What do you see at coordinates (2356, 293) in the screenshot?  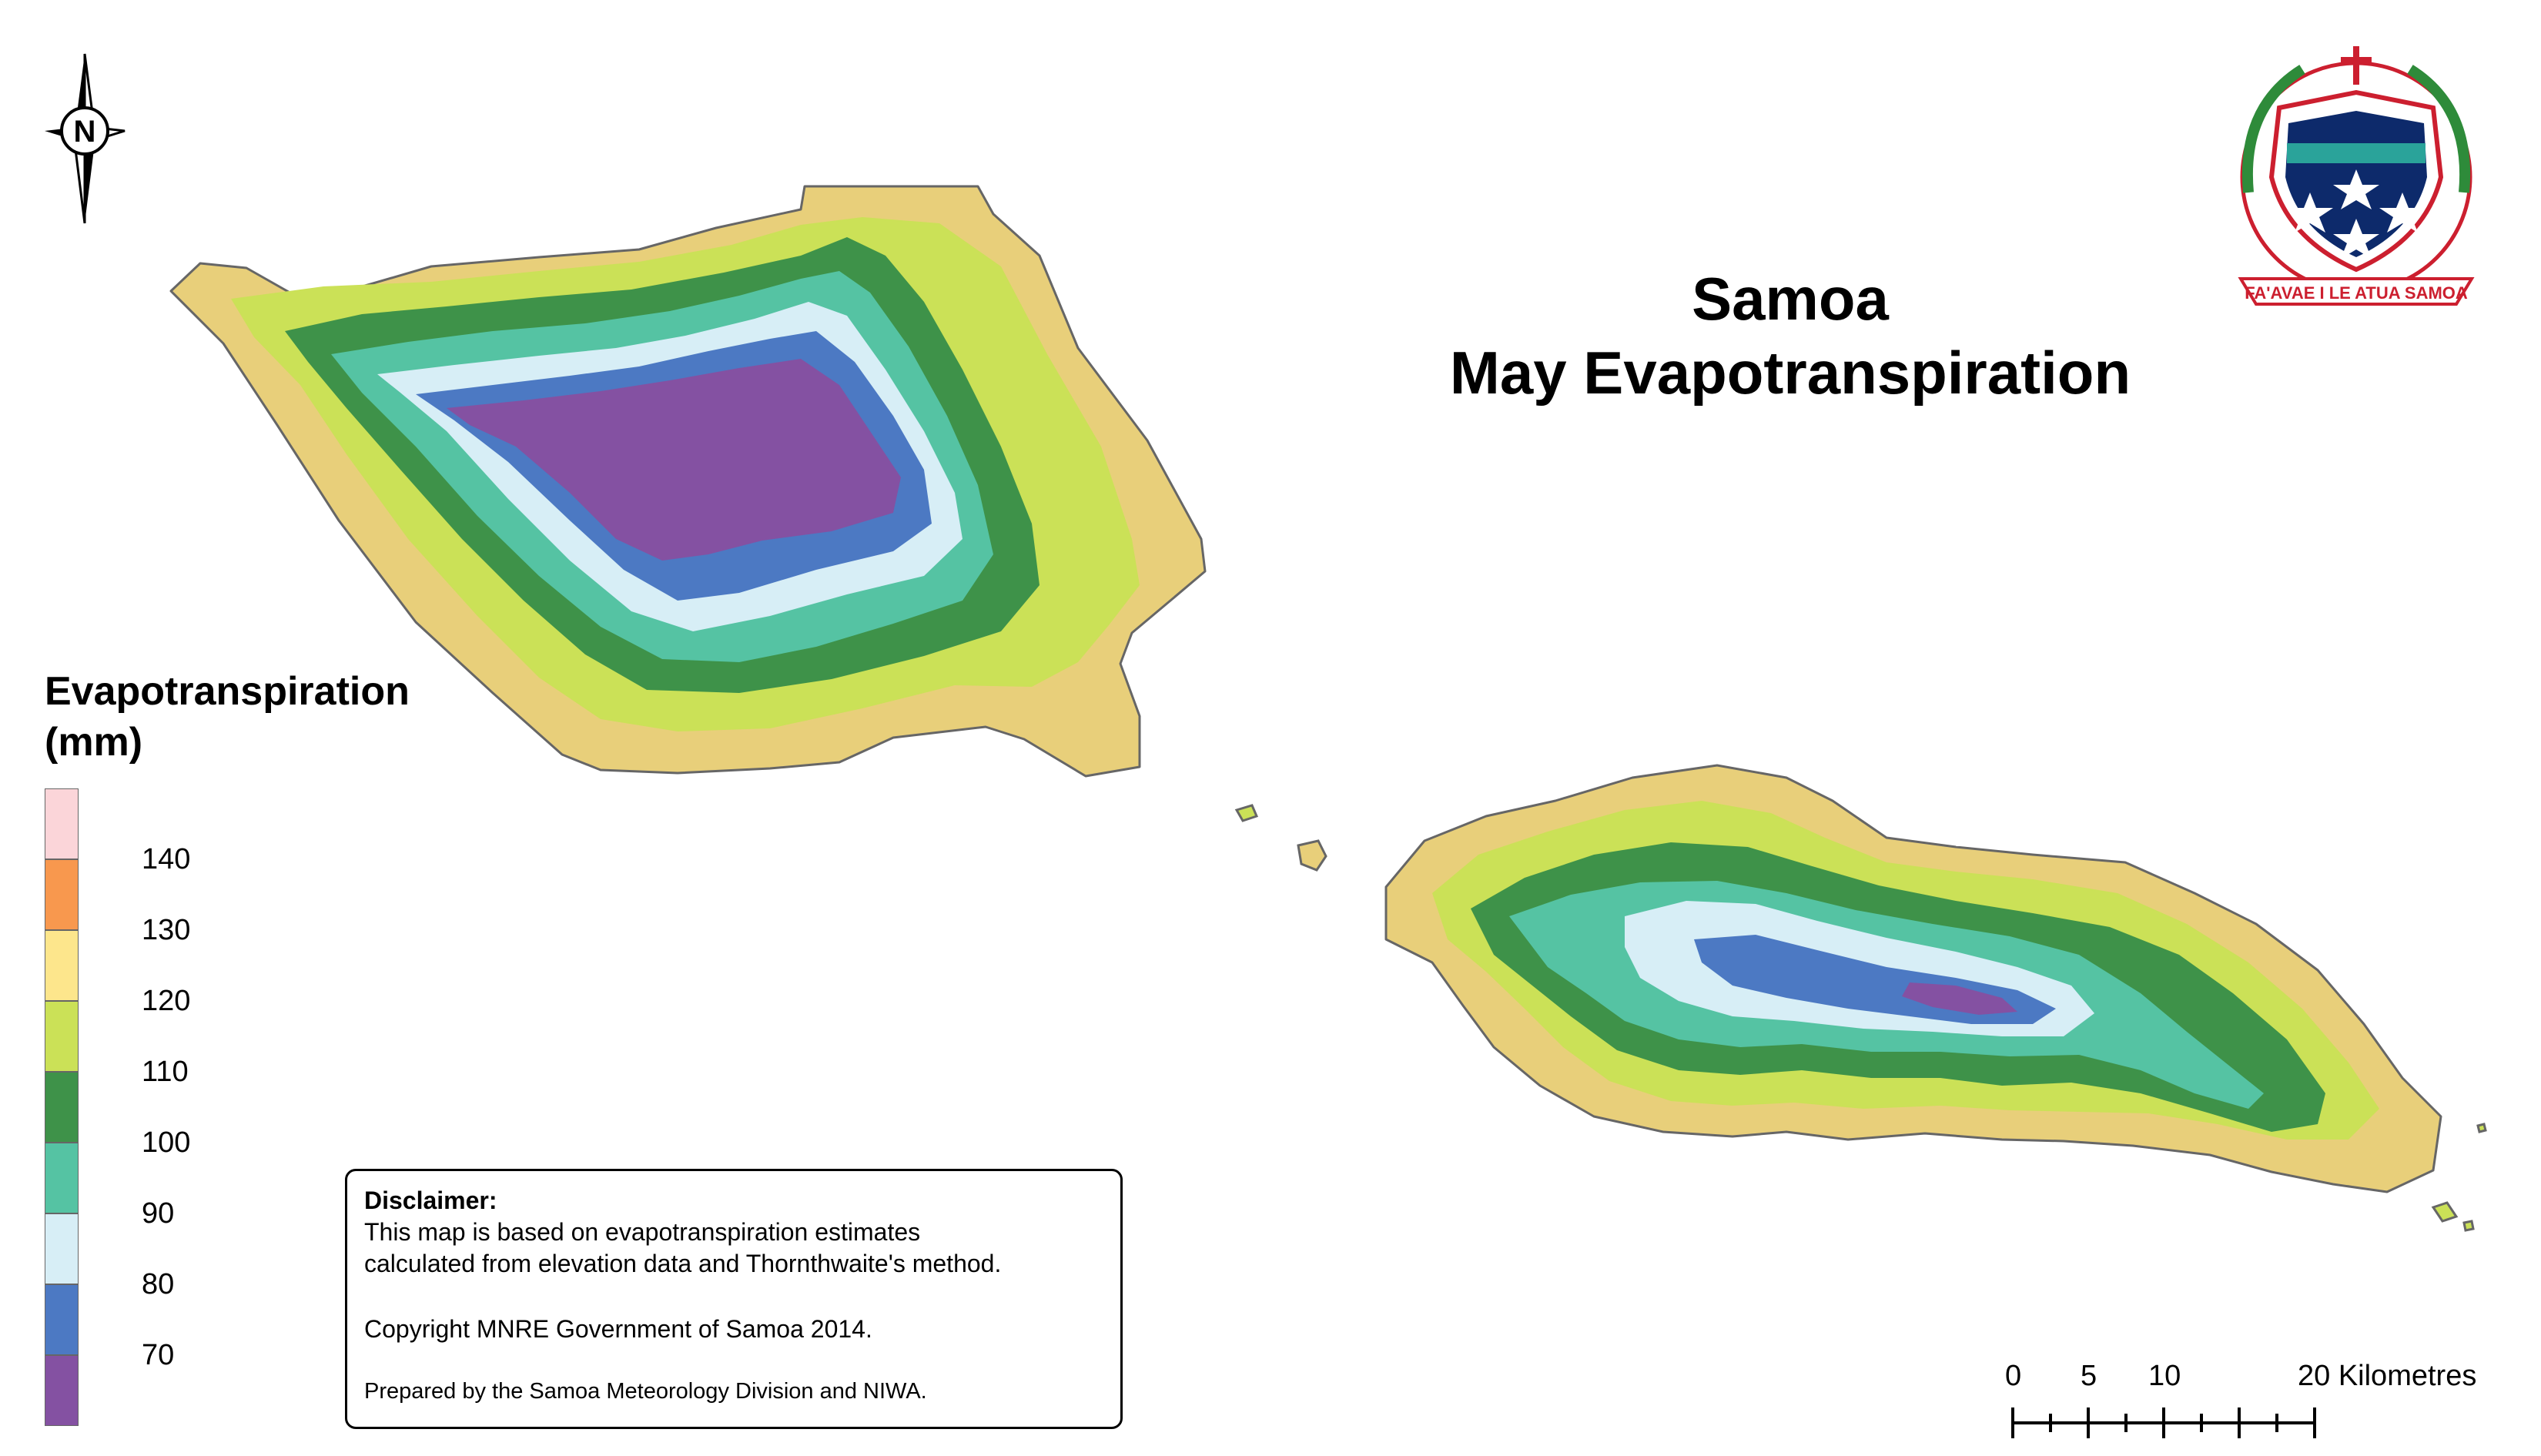 I see `coat-of-arms-motto: FA'AVAE I LE ATUA SAMOA` at bounding box center [2356, 293].